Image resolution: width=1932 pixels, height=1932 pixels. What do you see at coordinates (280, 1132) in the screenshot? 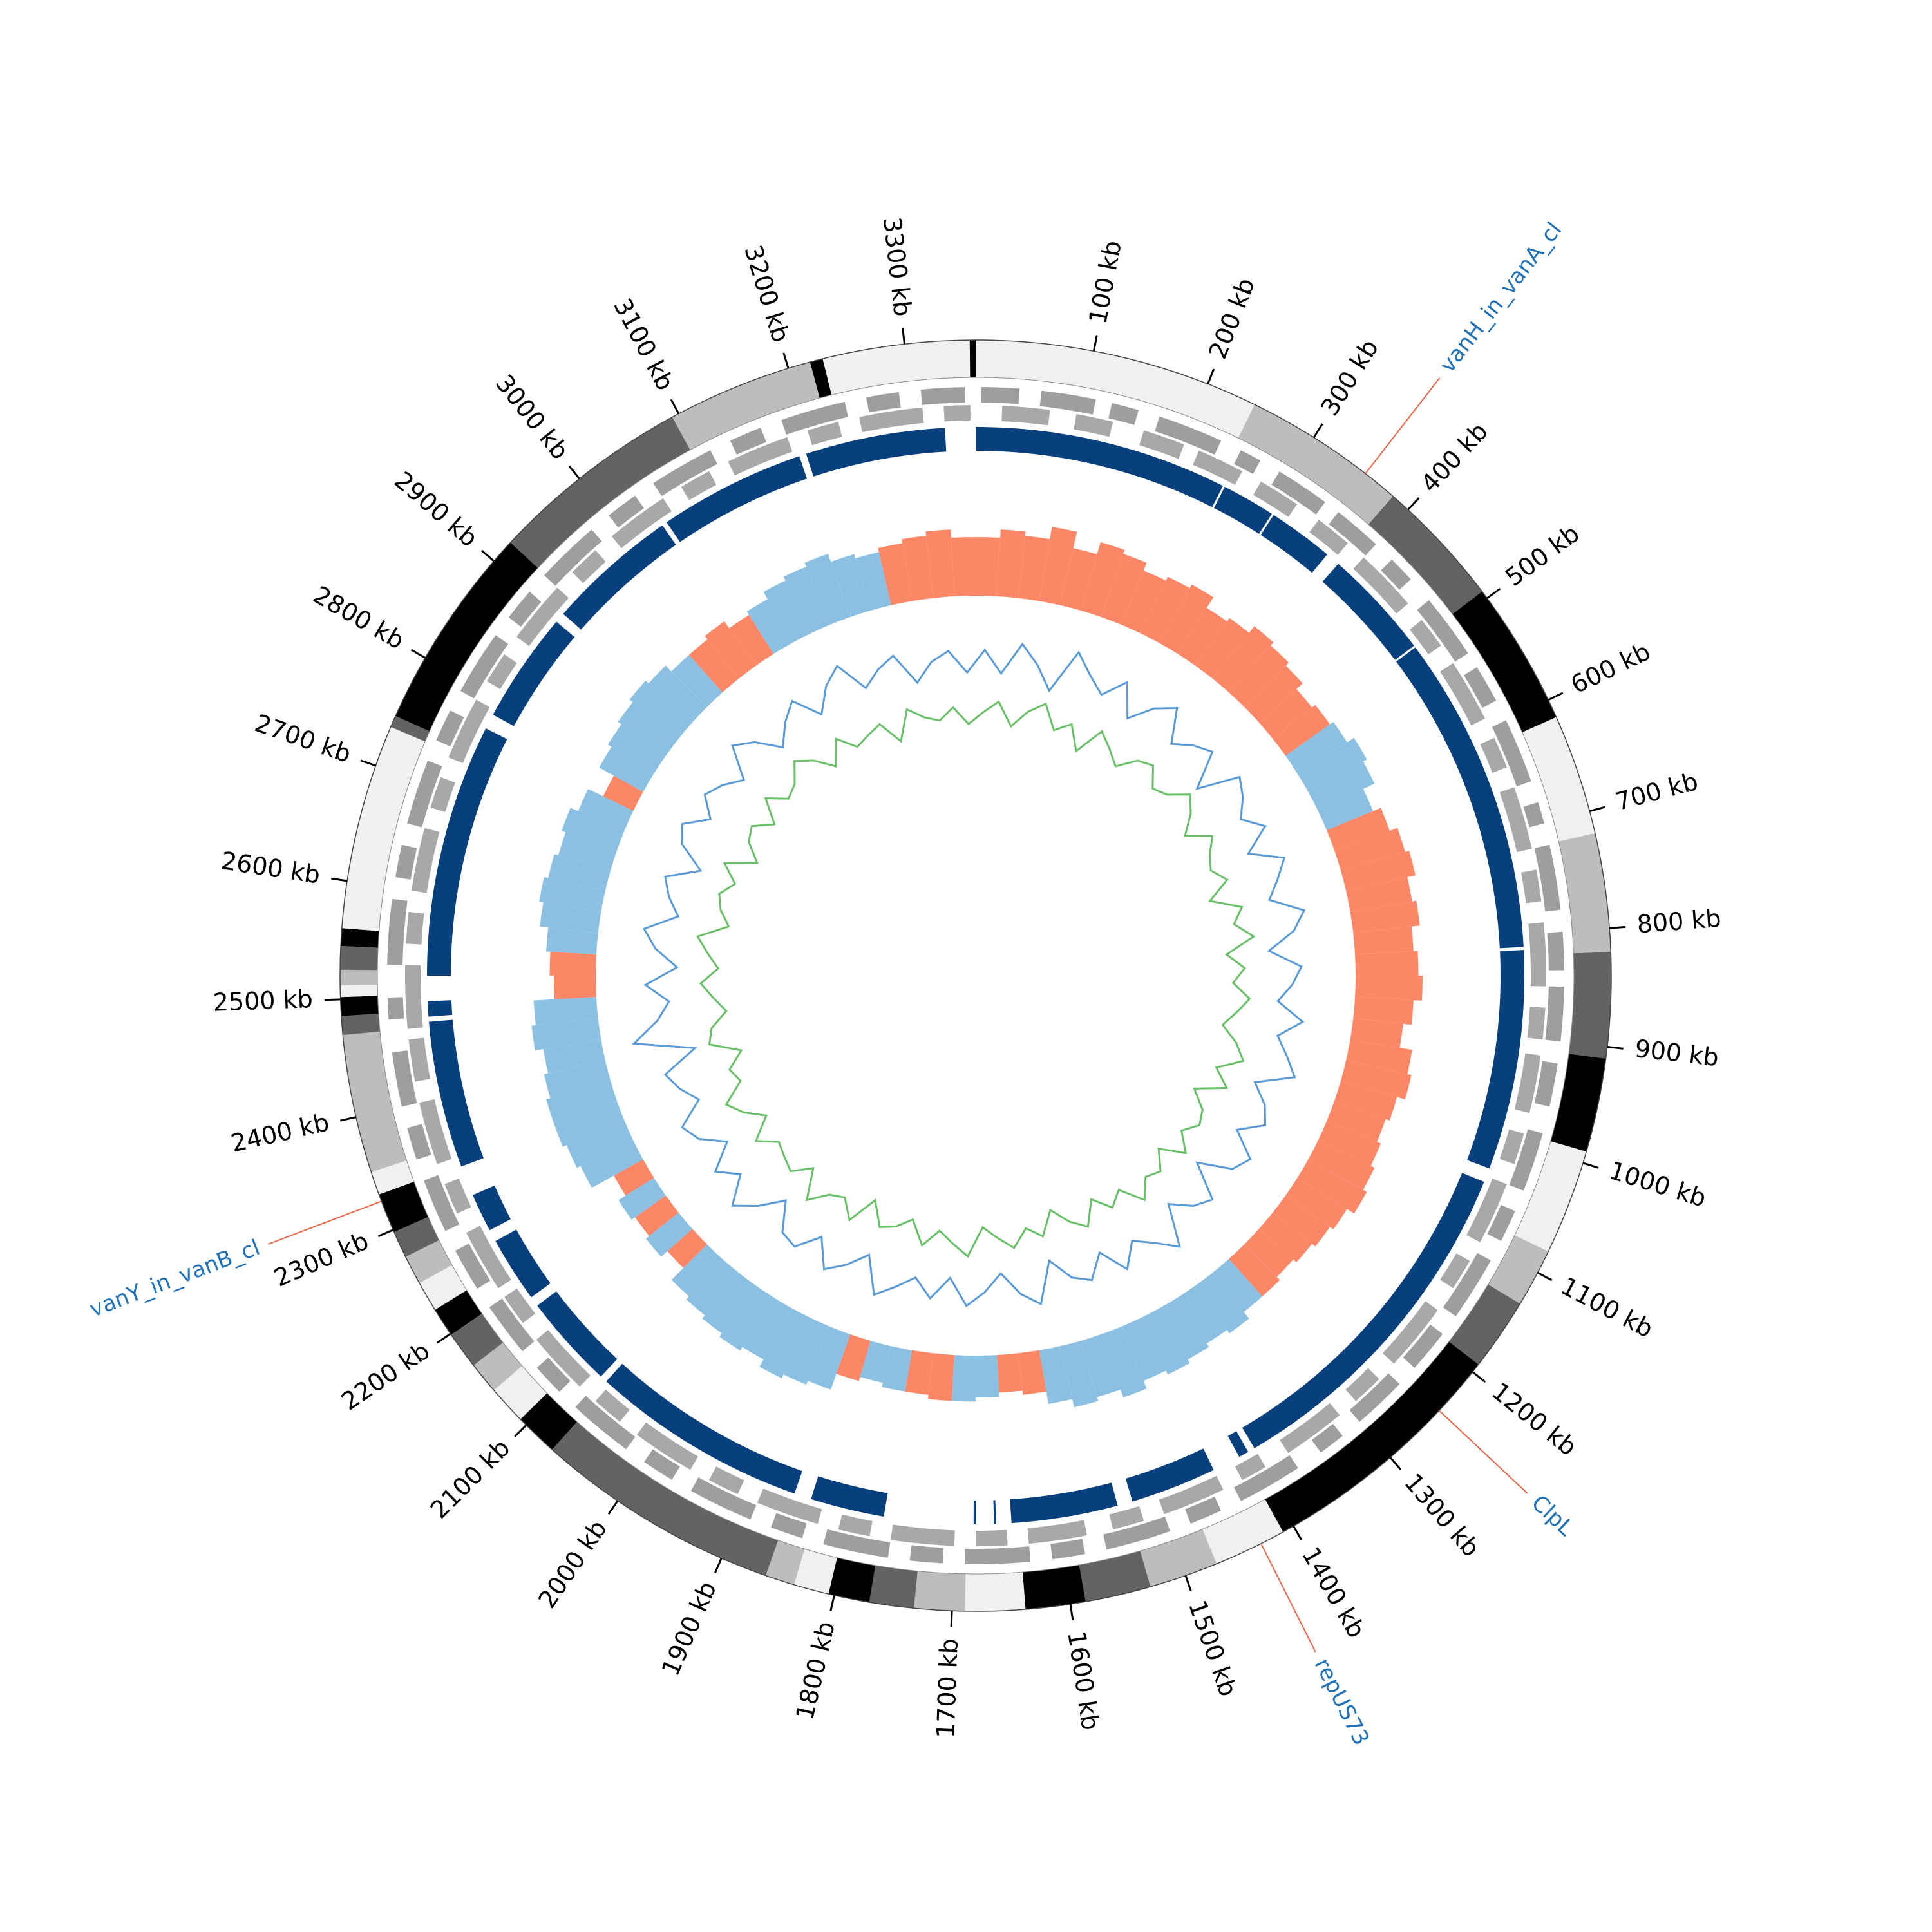
I see `tick-label: 2400 kb` at bounding box center [280, 1132].